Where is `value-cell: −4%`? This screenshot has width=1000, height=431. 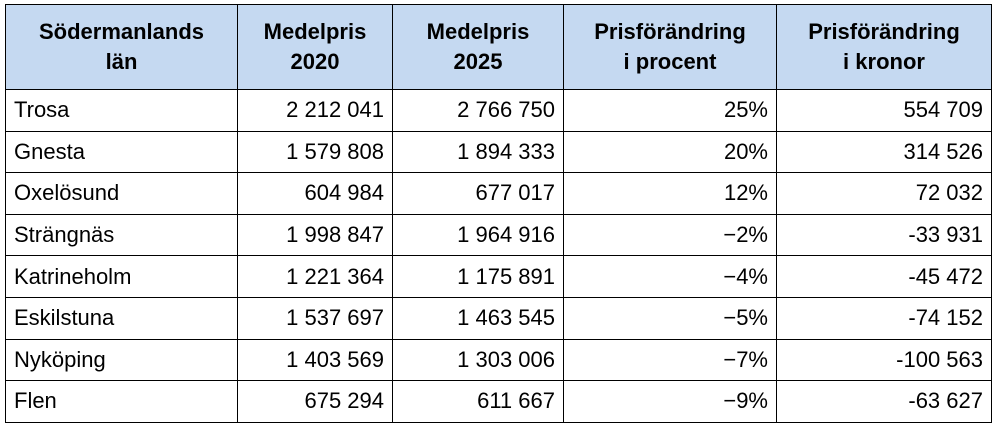 value-cell: −4% is located at coordinates (670, 276).